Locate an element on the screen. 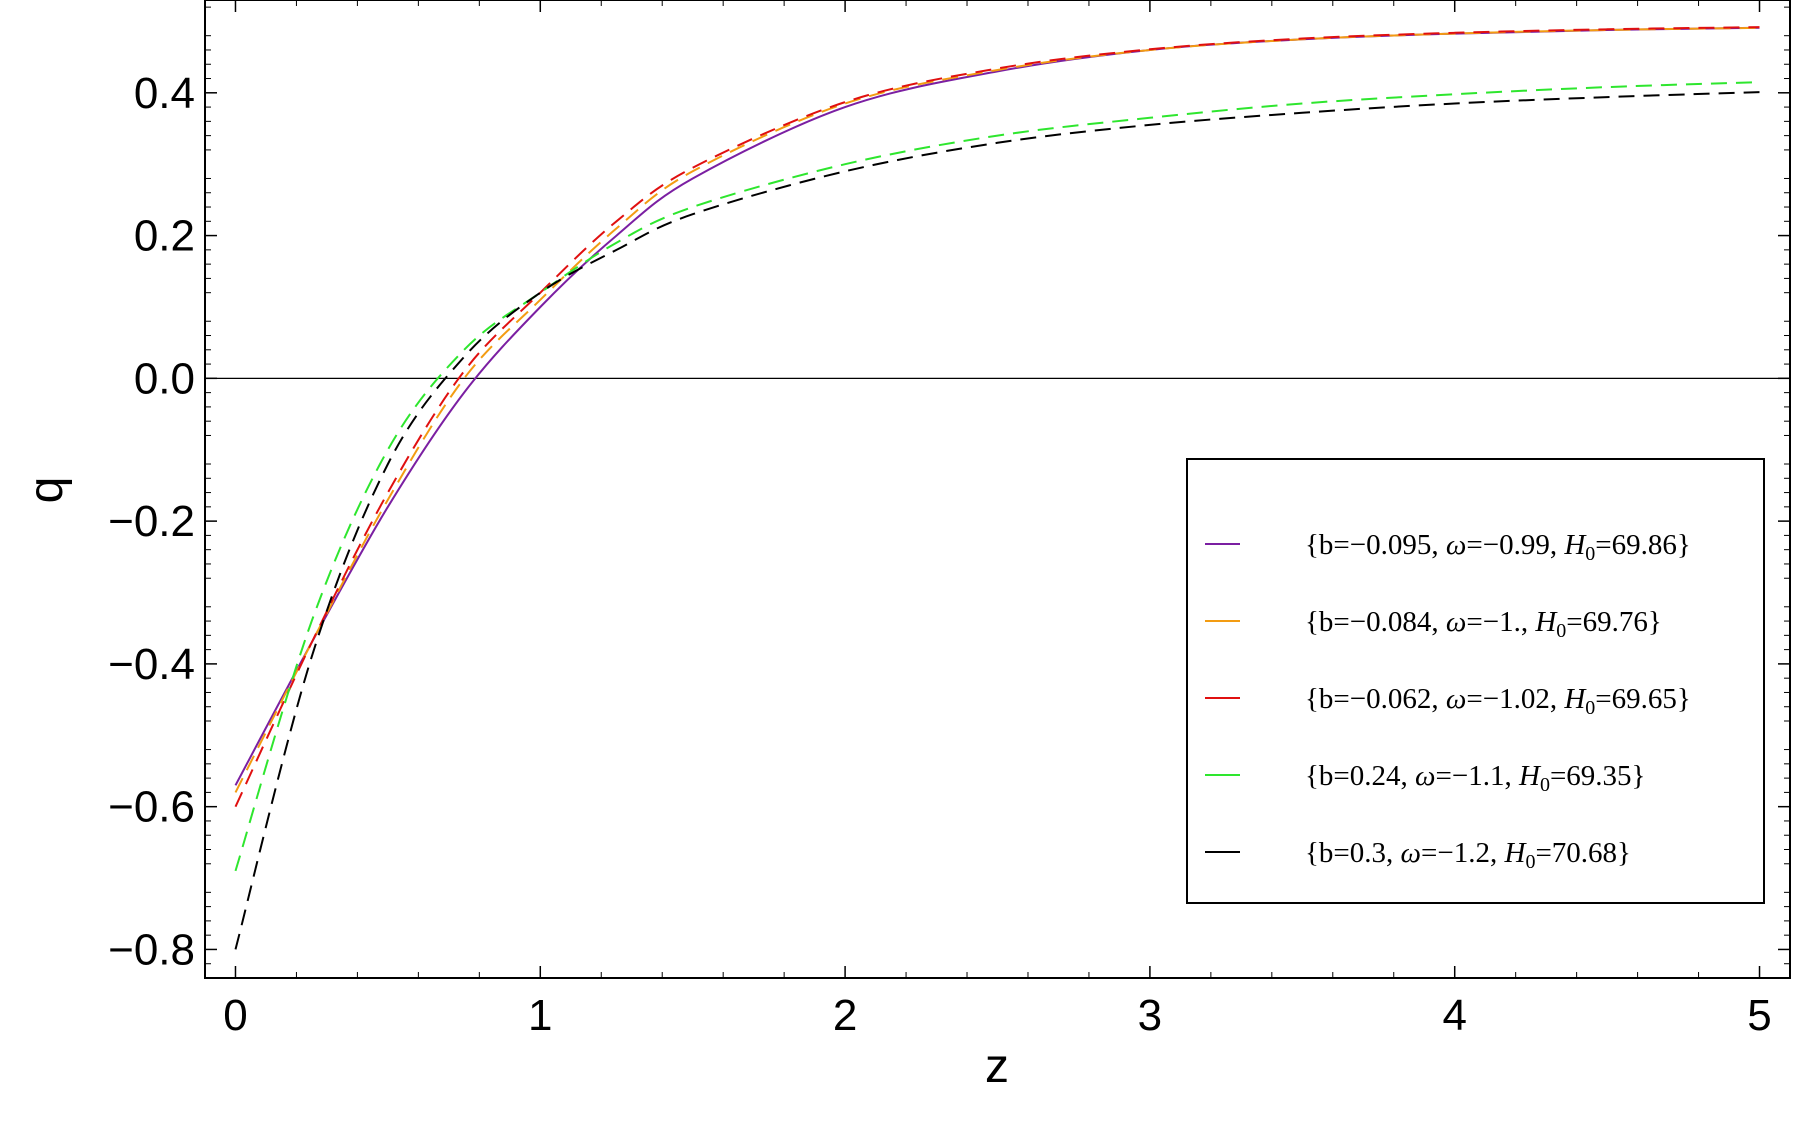  legend-label: {b=0.24, ω=−1.1, H0=69.35} is located at coordinates (1475, 778).